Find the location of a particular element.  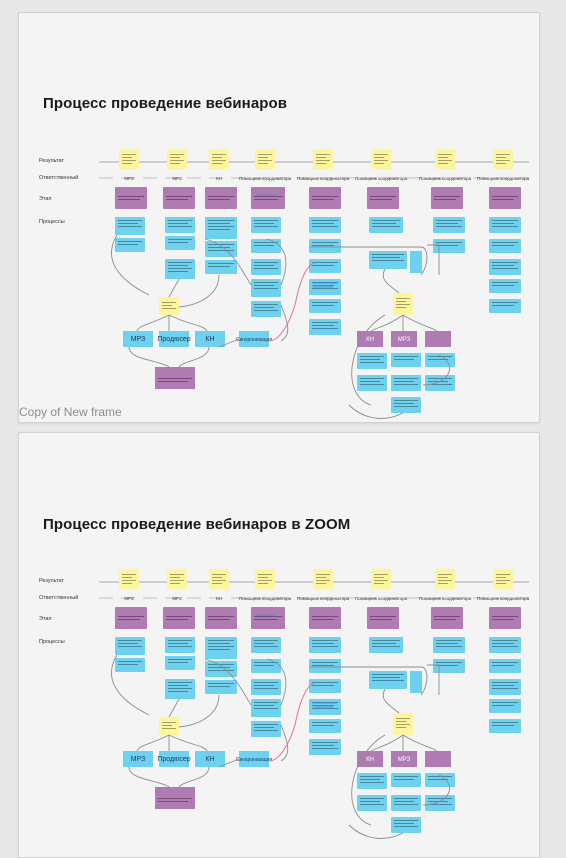

stage-box is located at coordinates (447, 198).